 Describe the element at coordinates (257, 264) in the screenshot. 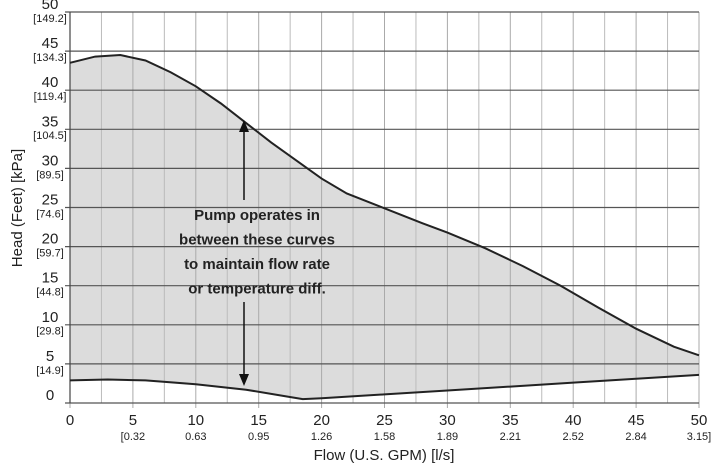

I see `annotation: to maintain flow rate` at that location.